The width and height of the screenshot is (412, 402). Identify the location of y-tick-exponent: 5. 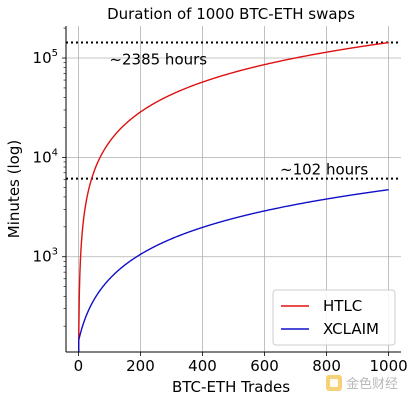
(55, 53).